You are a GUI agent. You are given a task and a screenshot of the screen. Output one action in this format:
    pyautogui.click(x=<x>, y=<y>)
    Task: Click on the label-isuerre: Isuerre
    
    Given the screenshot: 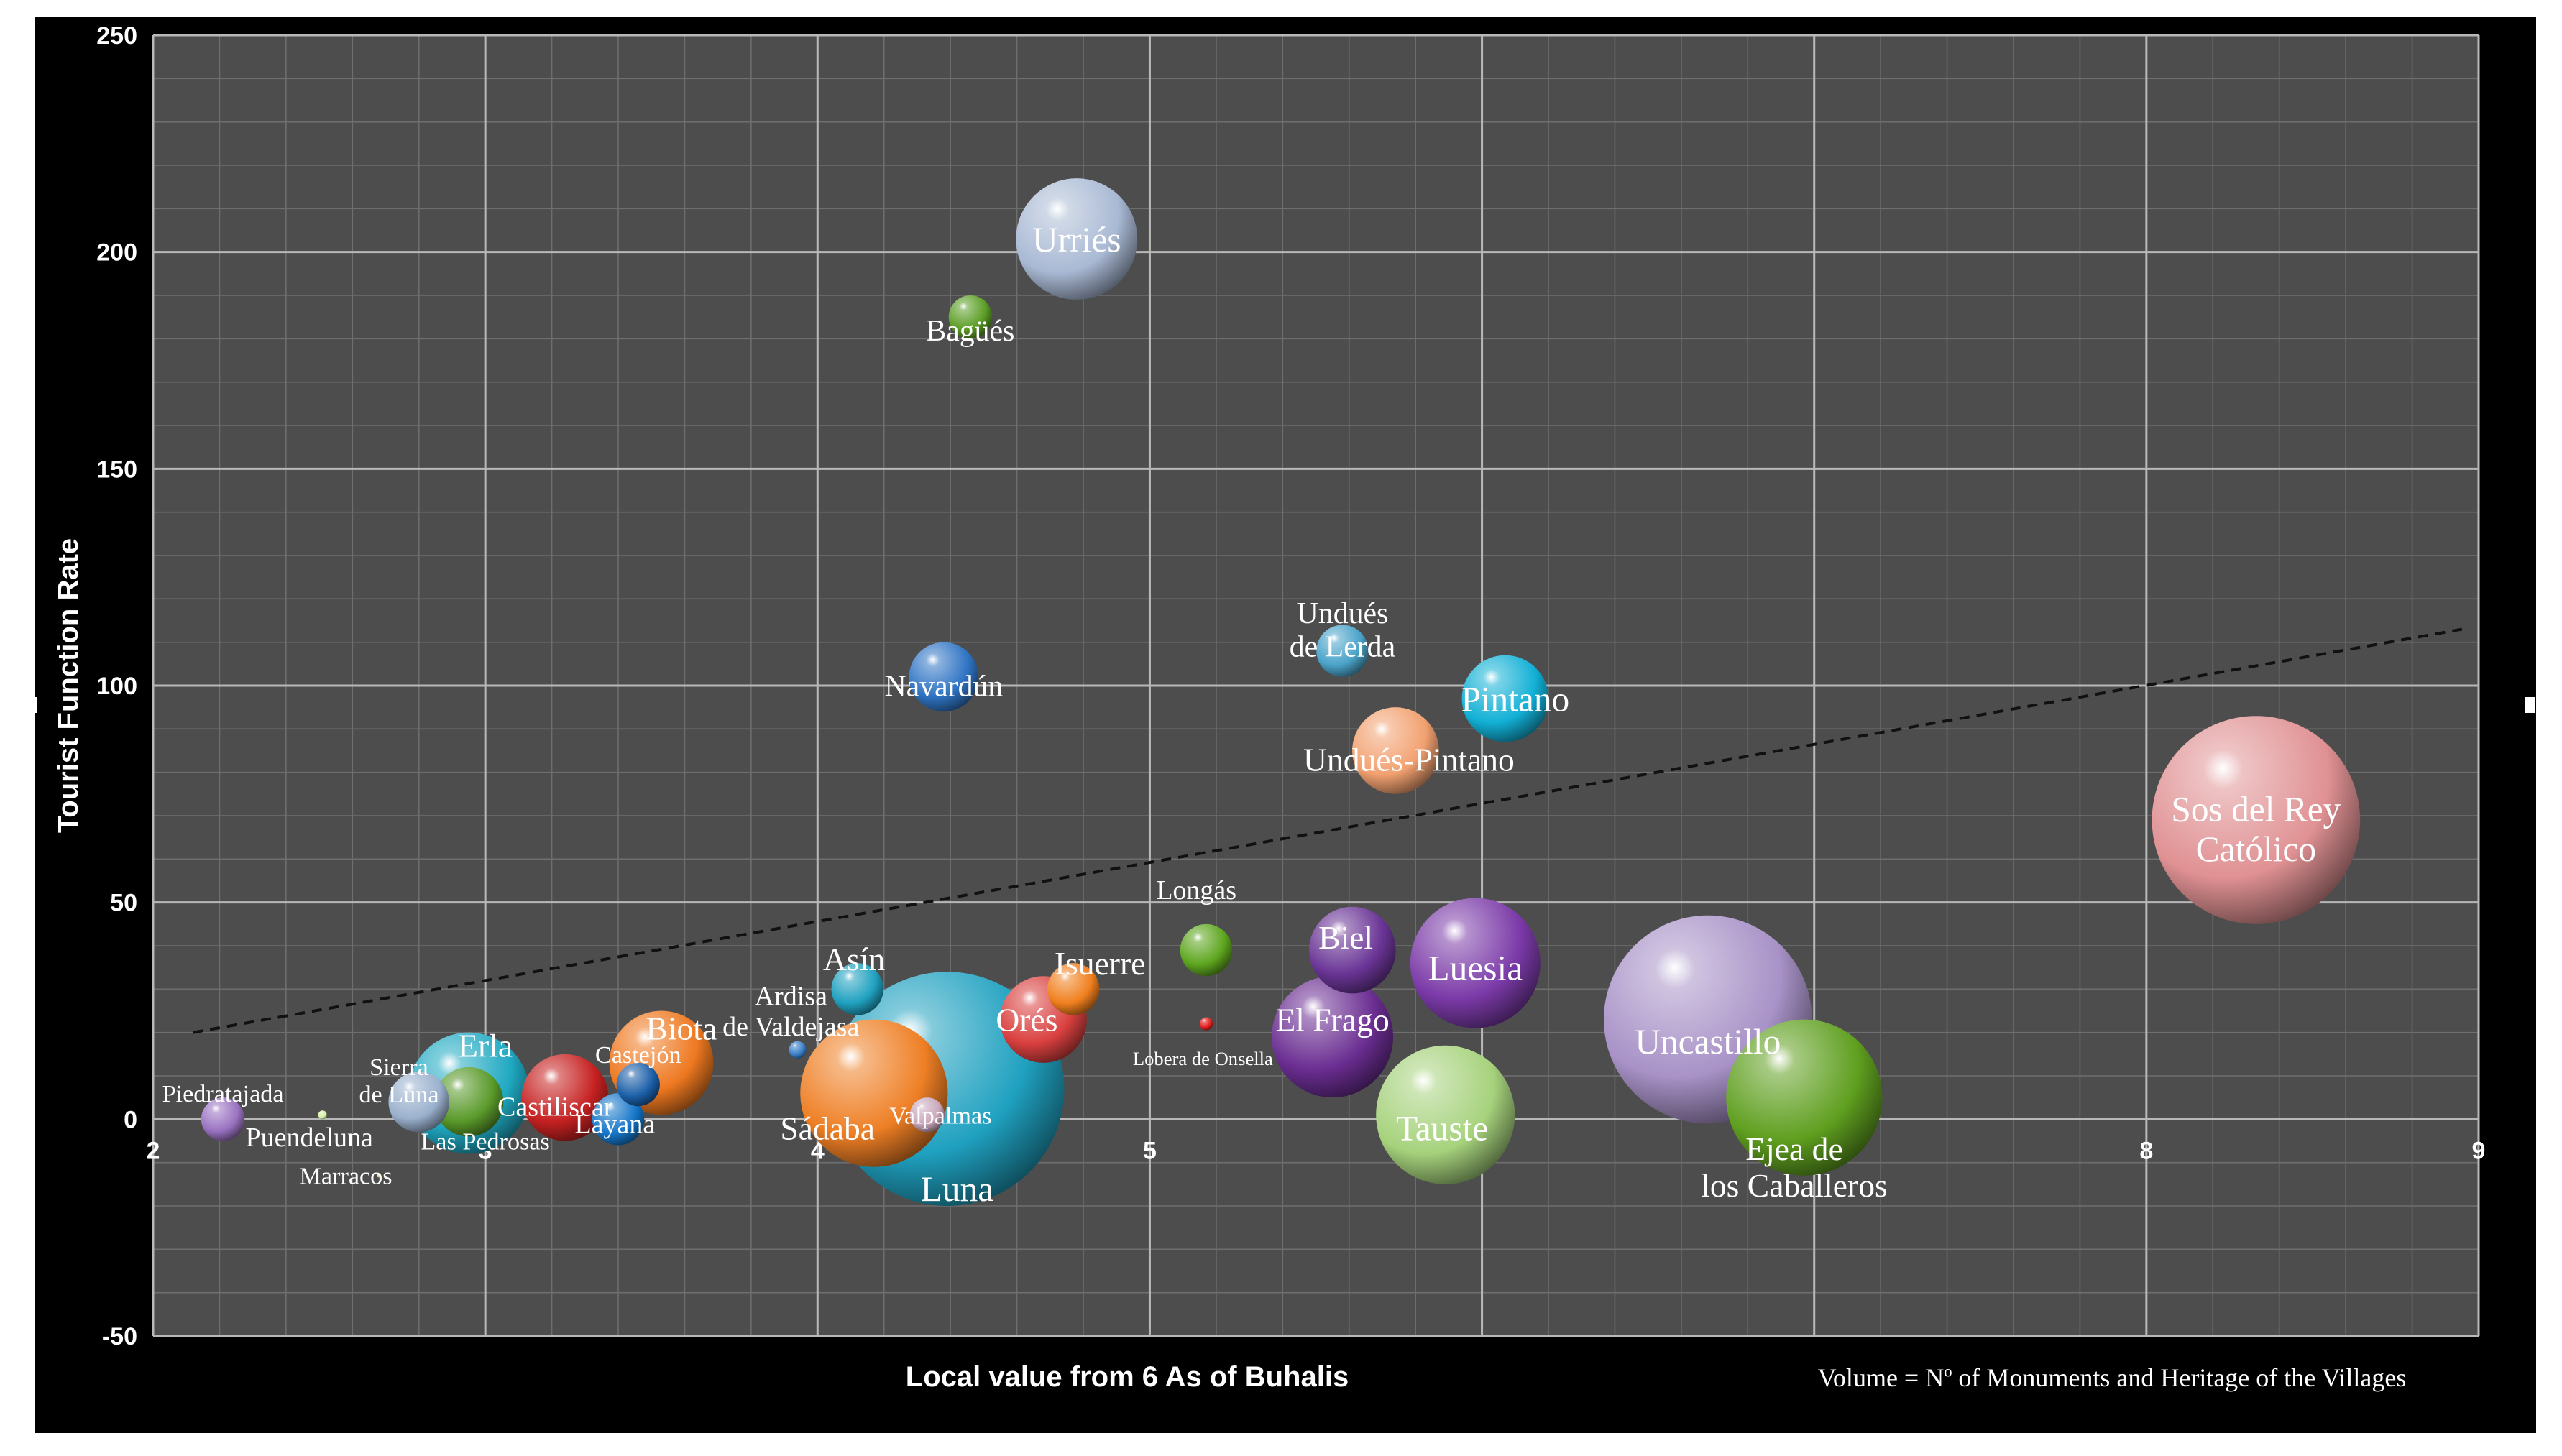 What is the action you would take?
    pyautogui.click(x=1100, y=963)
    